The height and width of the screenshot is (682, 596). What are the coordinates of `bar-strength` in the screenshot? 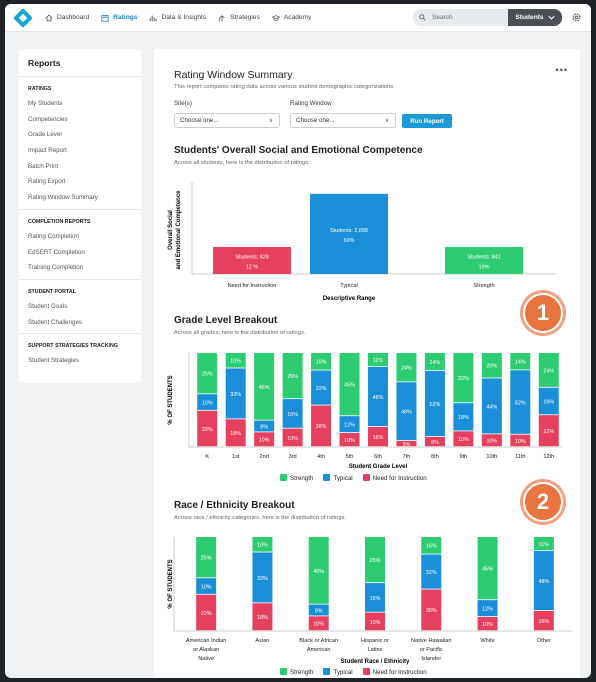 It's located at (484, 260).